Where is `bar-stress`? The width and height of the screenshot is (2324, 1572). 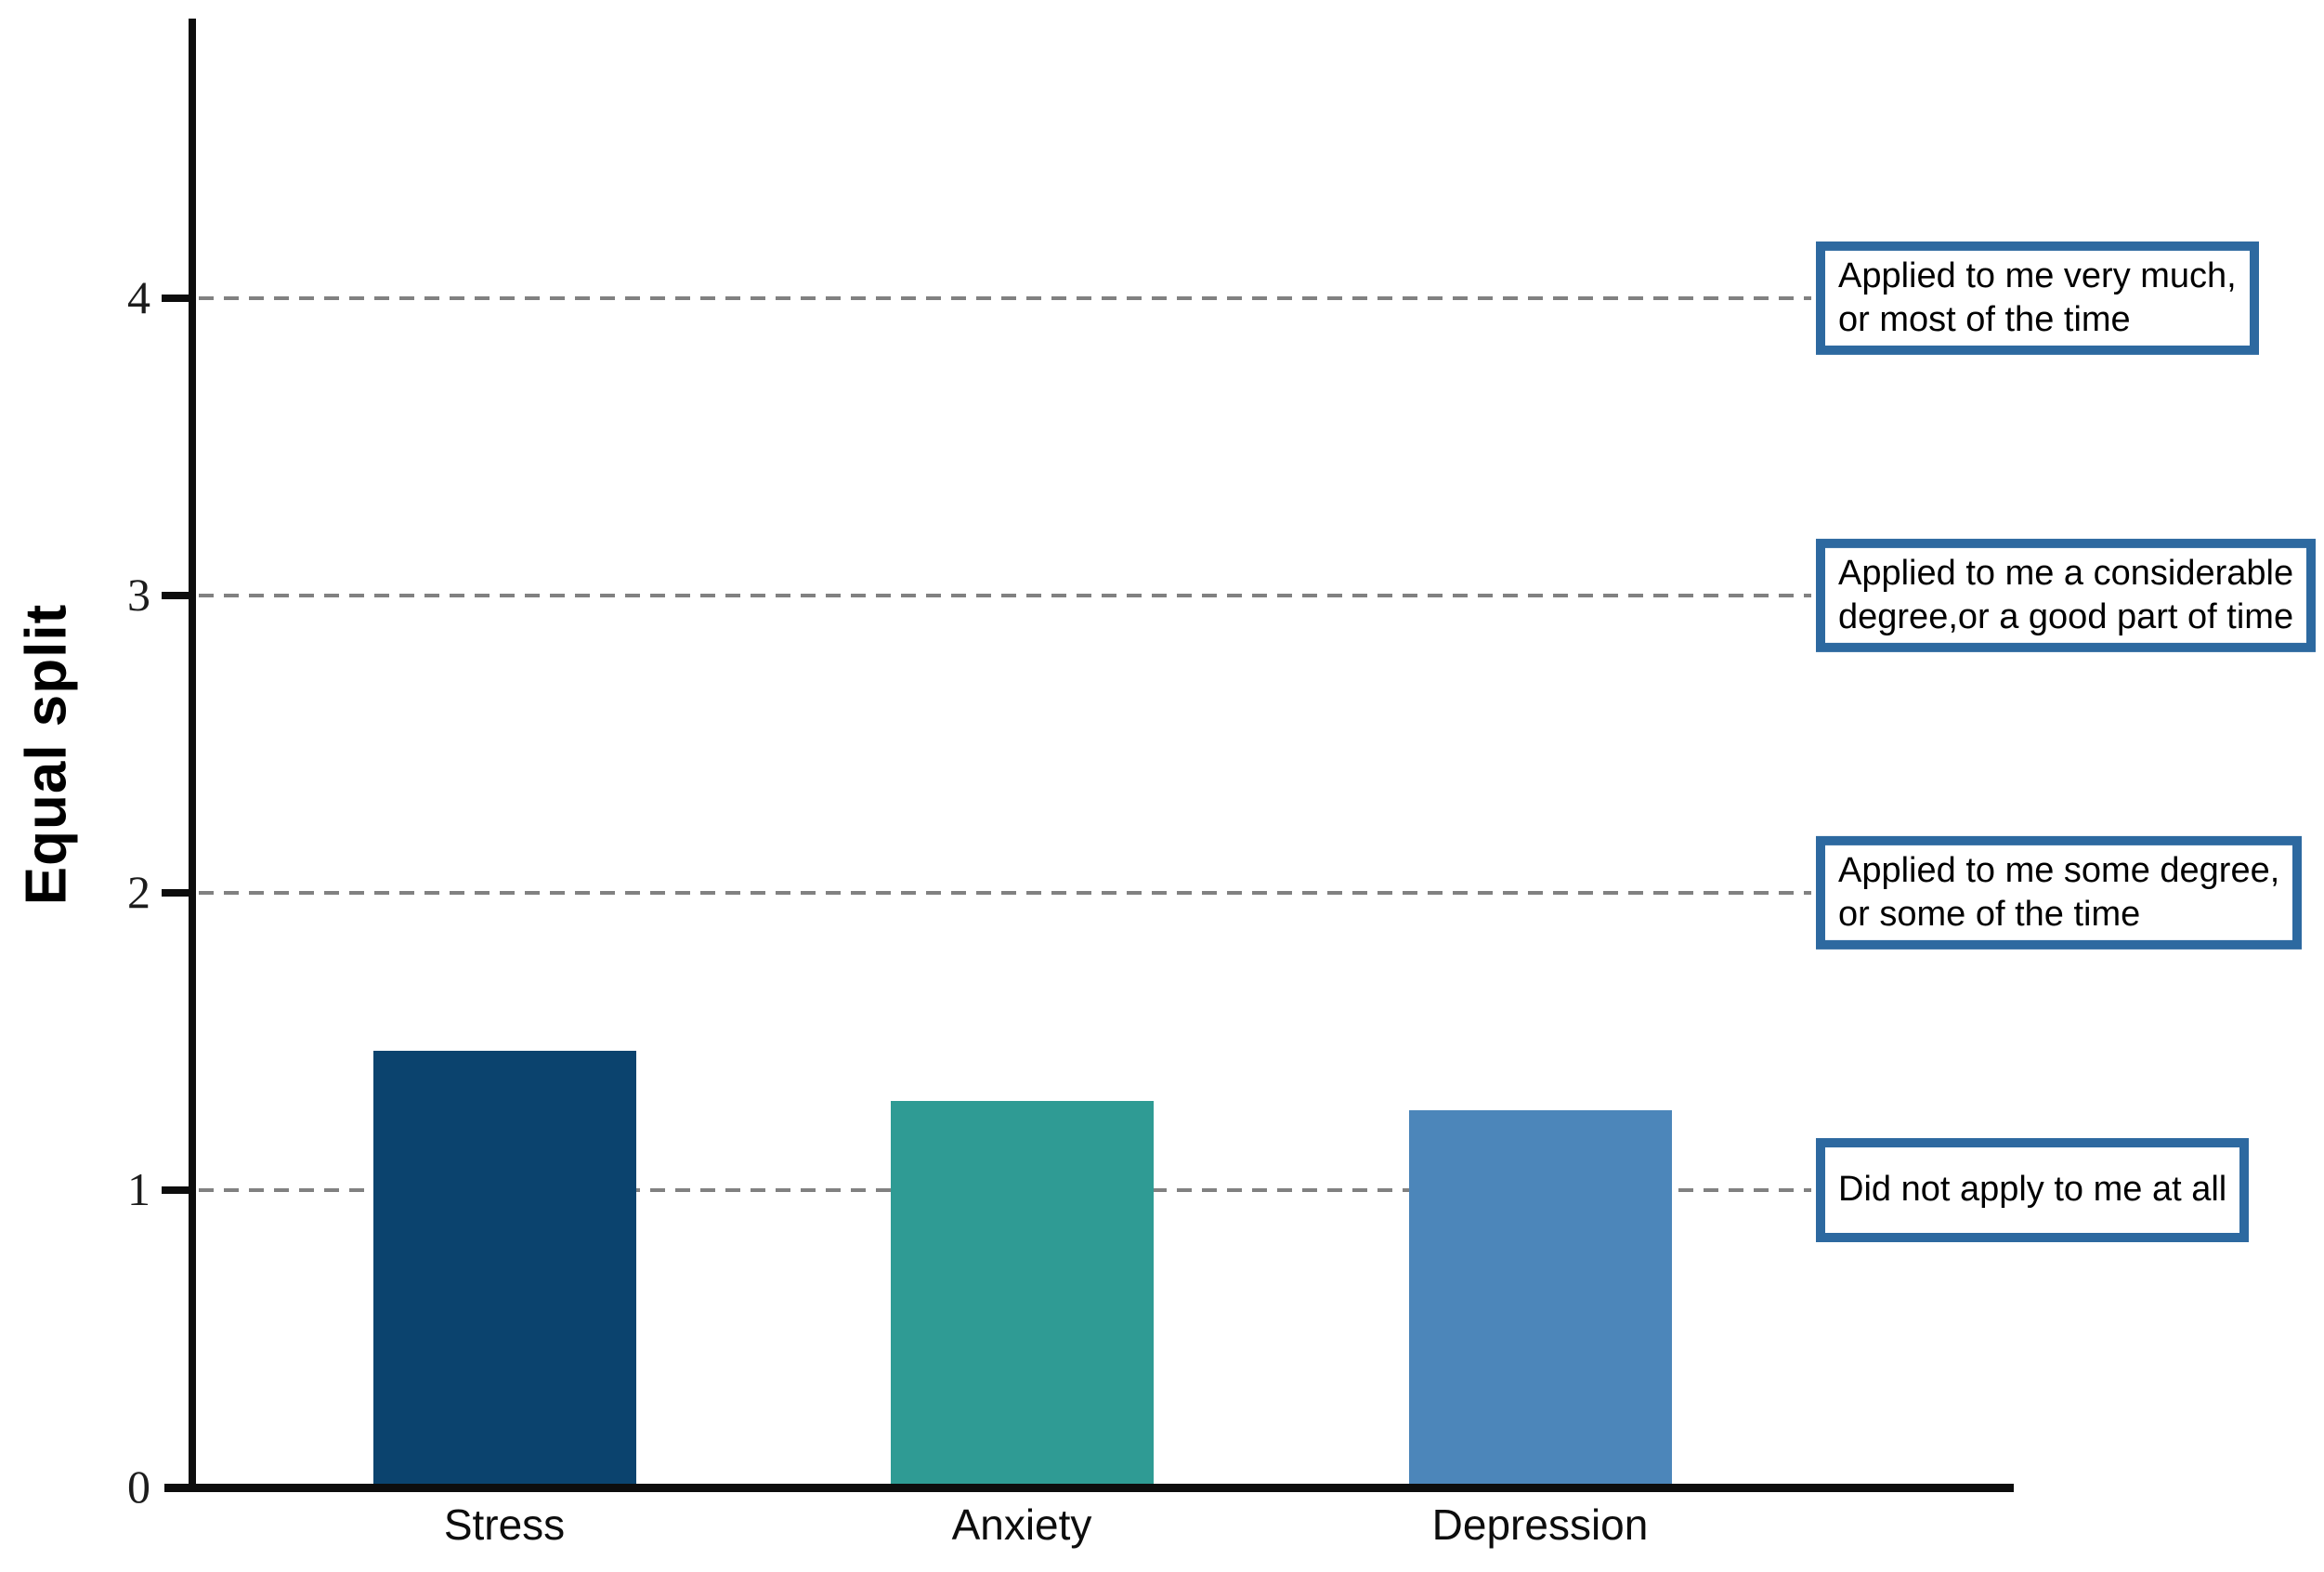 bar-stress is located at coordinates (504, 1268).